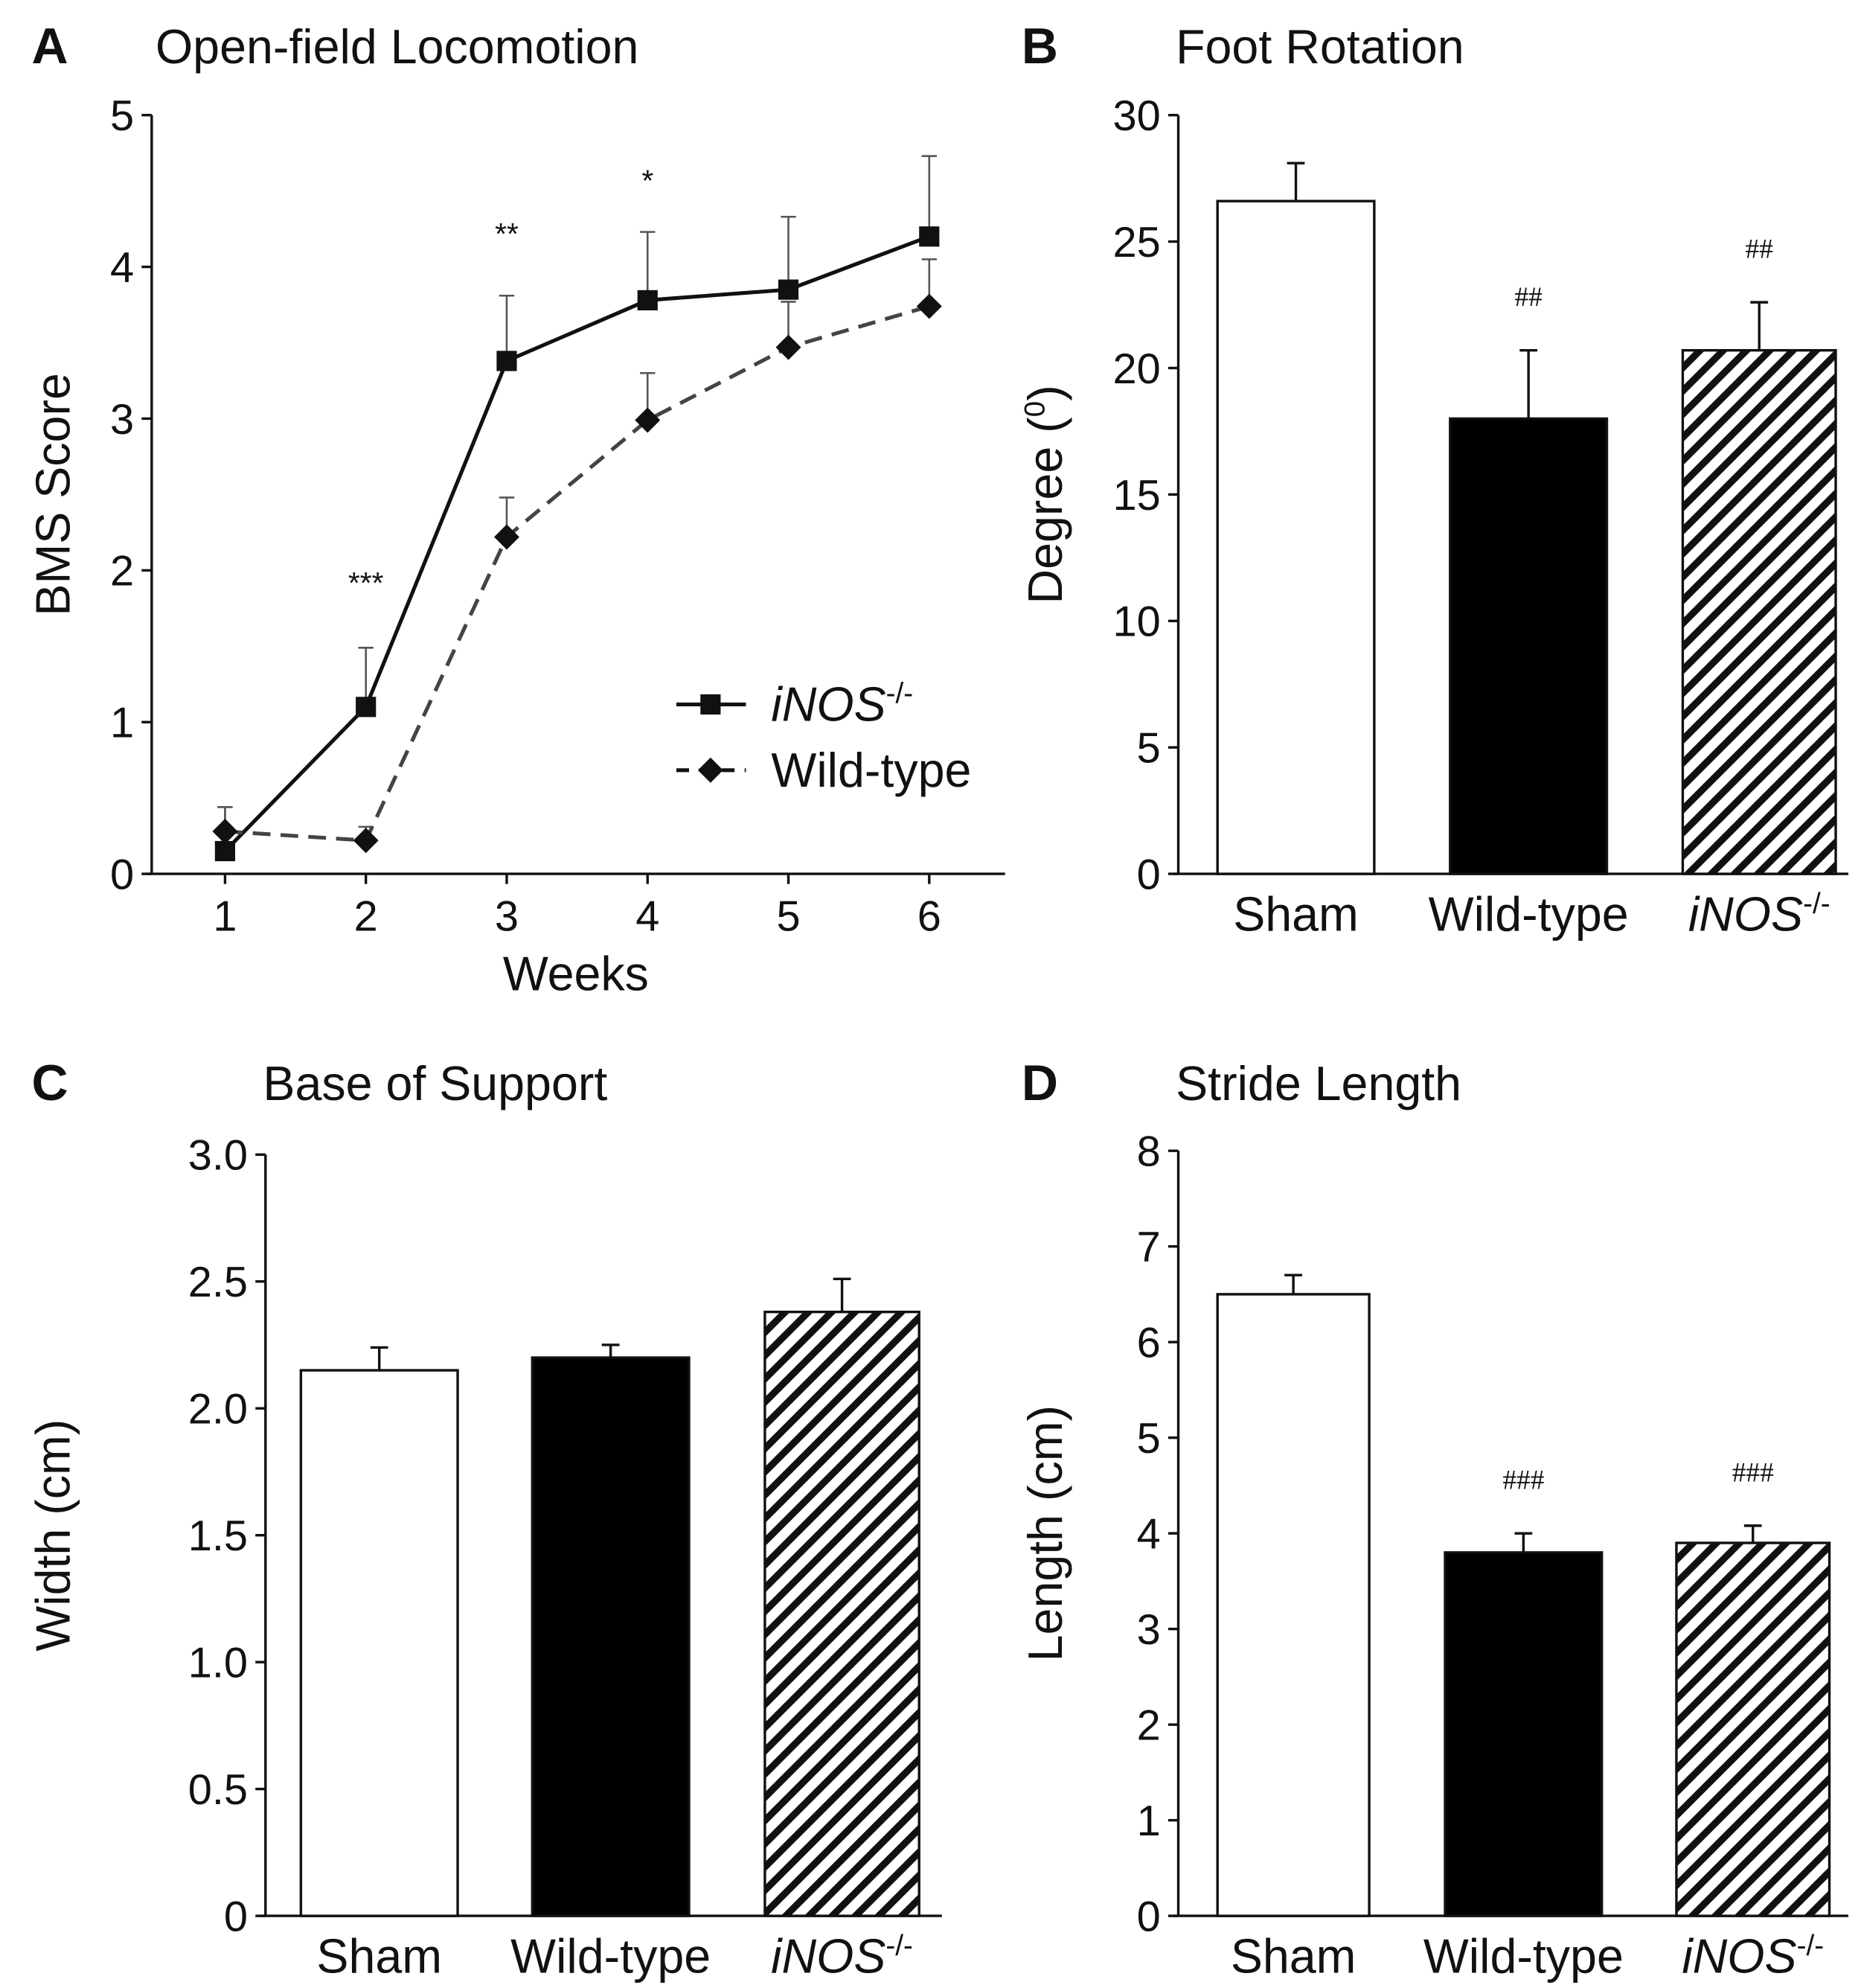 Image resolution: width=1861 pixels, height=1988 pixels. Describe the element at coordinates (218, 1663) in the screenshot. I see `y-tick-label: 1.0` at that location.